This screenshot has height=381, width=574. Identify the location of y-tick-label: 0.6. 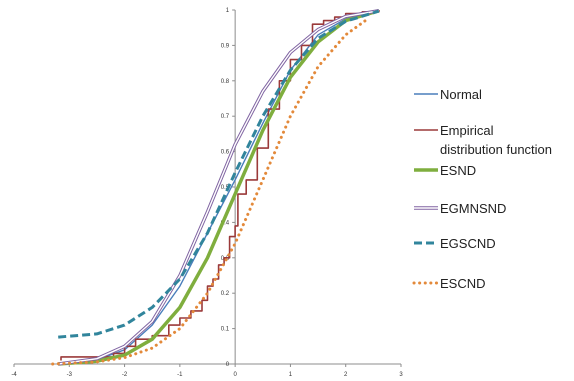
(225, 153).